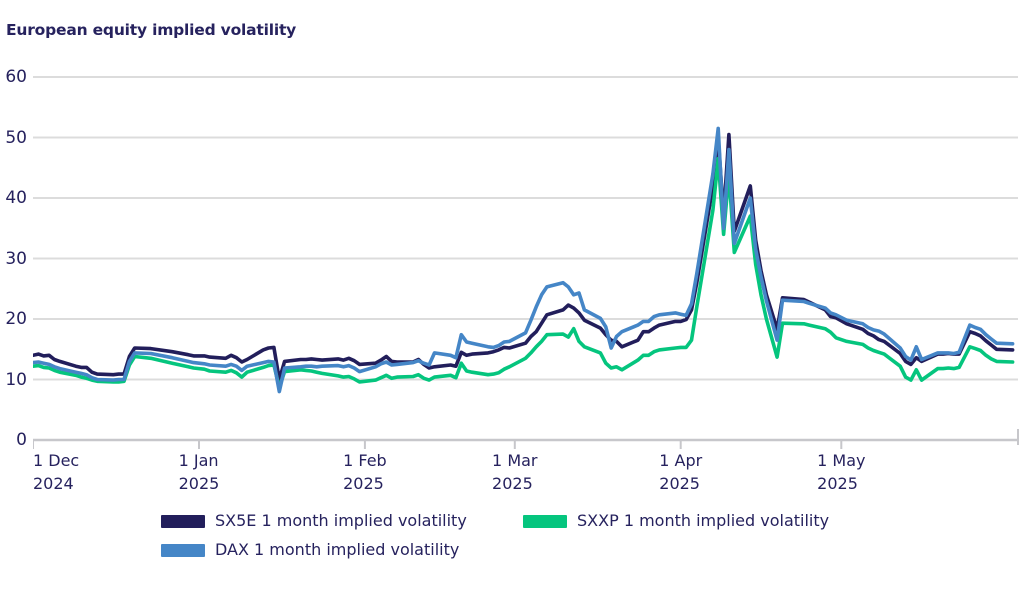 This screenshot has height=591, width=1024. I want to click on y-tick-label-60: 60, so click(16, 77).